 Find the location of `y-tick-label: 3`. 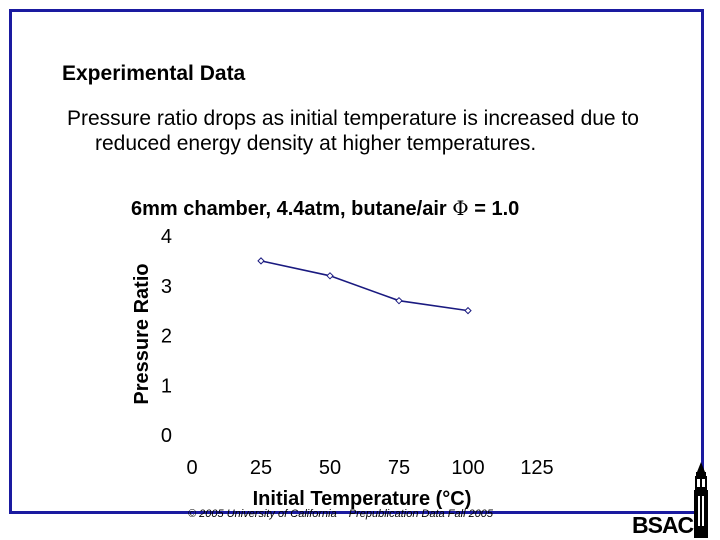

y-tick-label: 3 is located at coordinates (166, 287).